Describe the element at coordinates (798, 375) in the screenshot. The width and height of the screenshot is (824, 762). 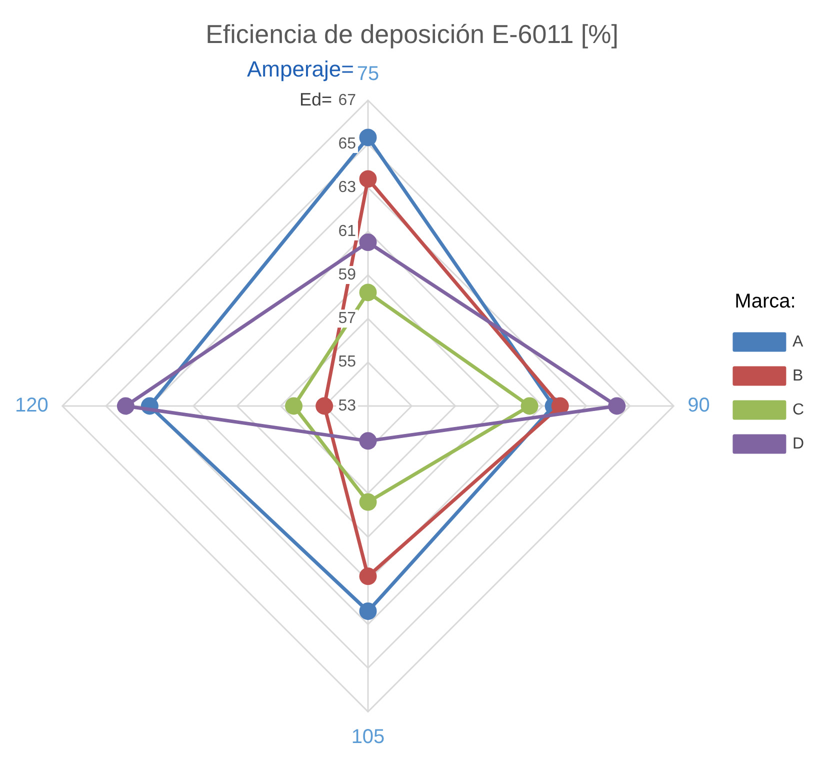
I see `legend-label: B` at that location.